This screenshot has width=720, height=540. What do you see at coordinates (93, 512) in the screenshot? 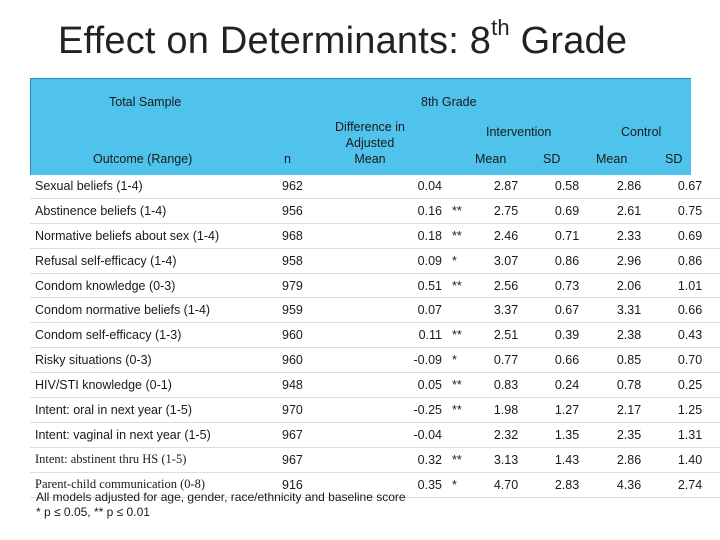
I see `footnote-significance: * p ≤ 0.05, ** p ≤ 0.01` at bounding box center [93, 512].